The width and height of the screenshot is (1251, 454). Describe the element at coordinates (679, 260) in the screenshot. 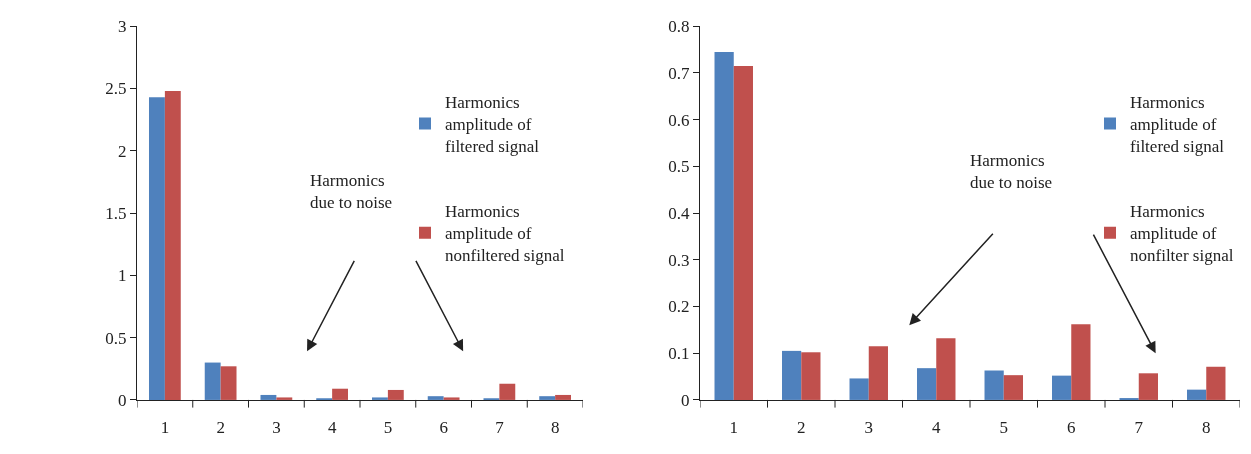

I see `y-tick-label: 0.3` at that location.